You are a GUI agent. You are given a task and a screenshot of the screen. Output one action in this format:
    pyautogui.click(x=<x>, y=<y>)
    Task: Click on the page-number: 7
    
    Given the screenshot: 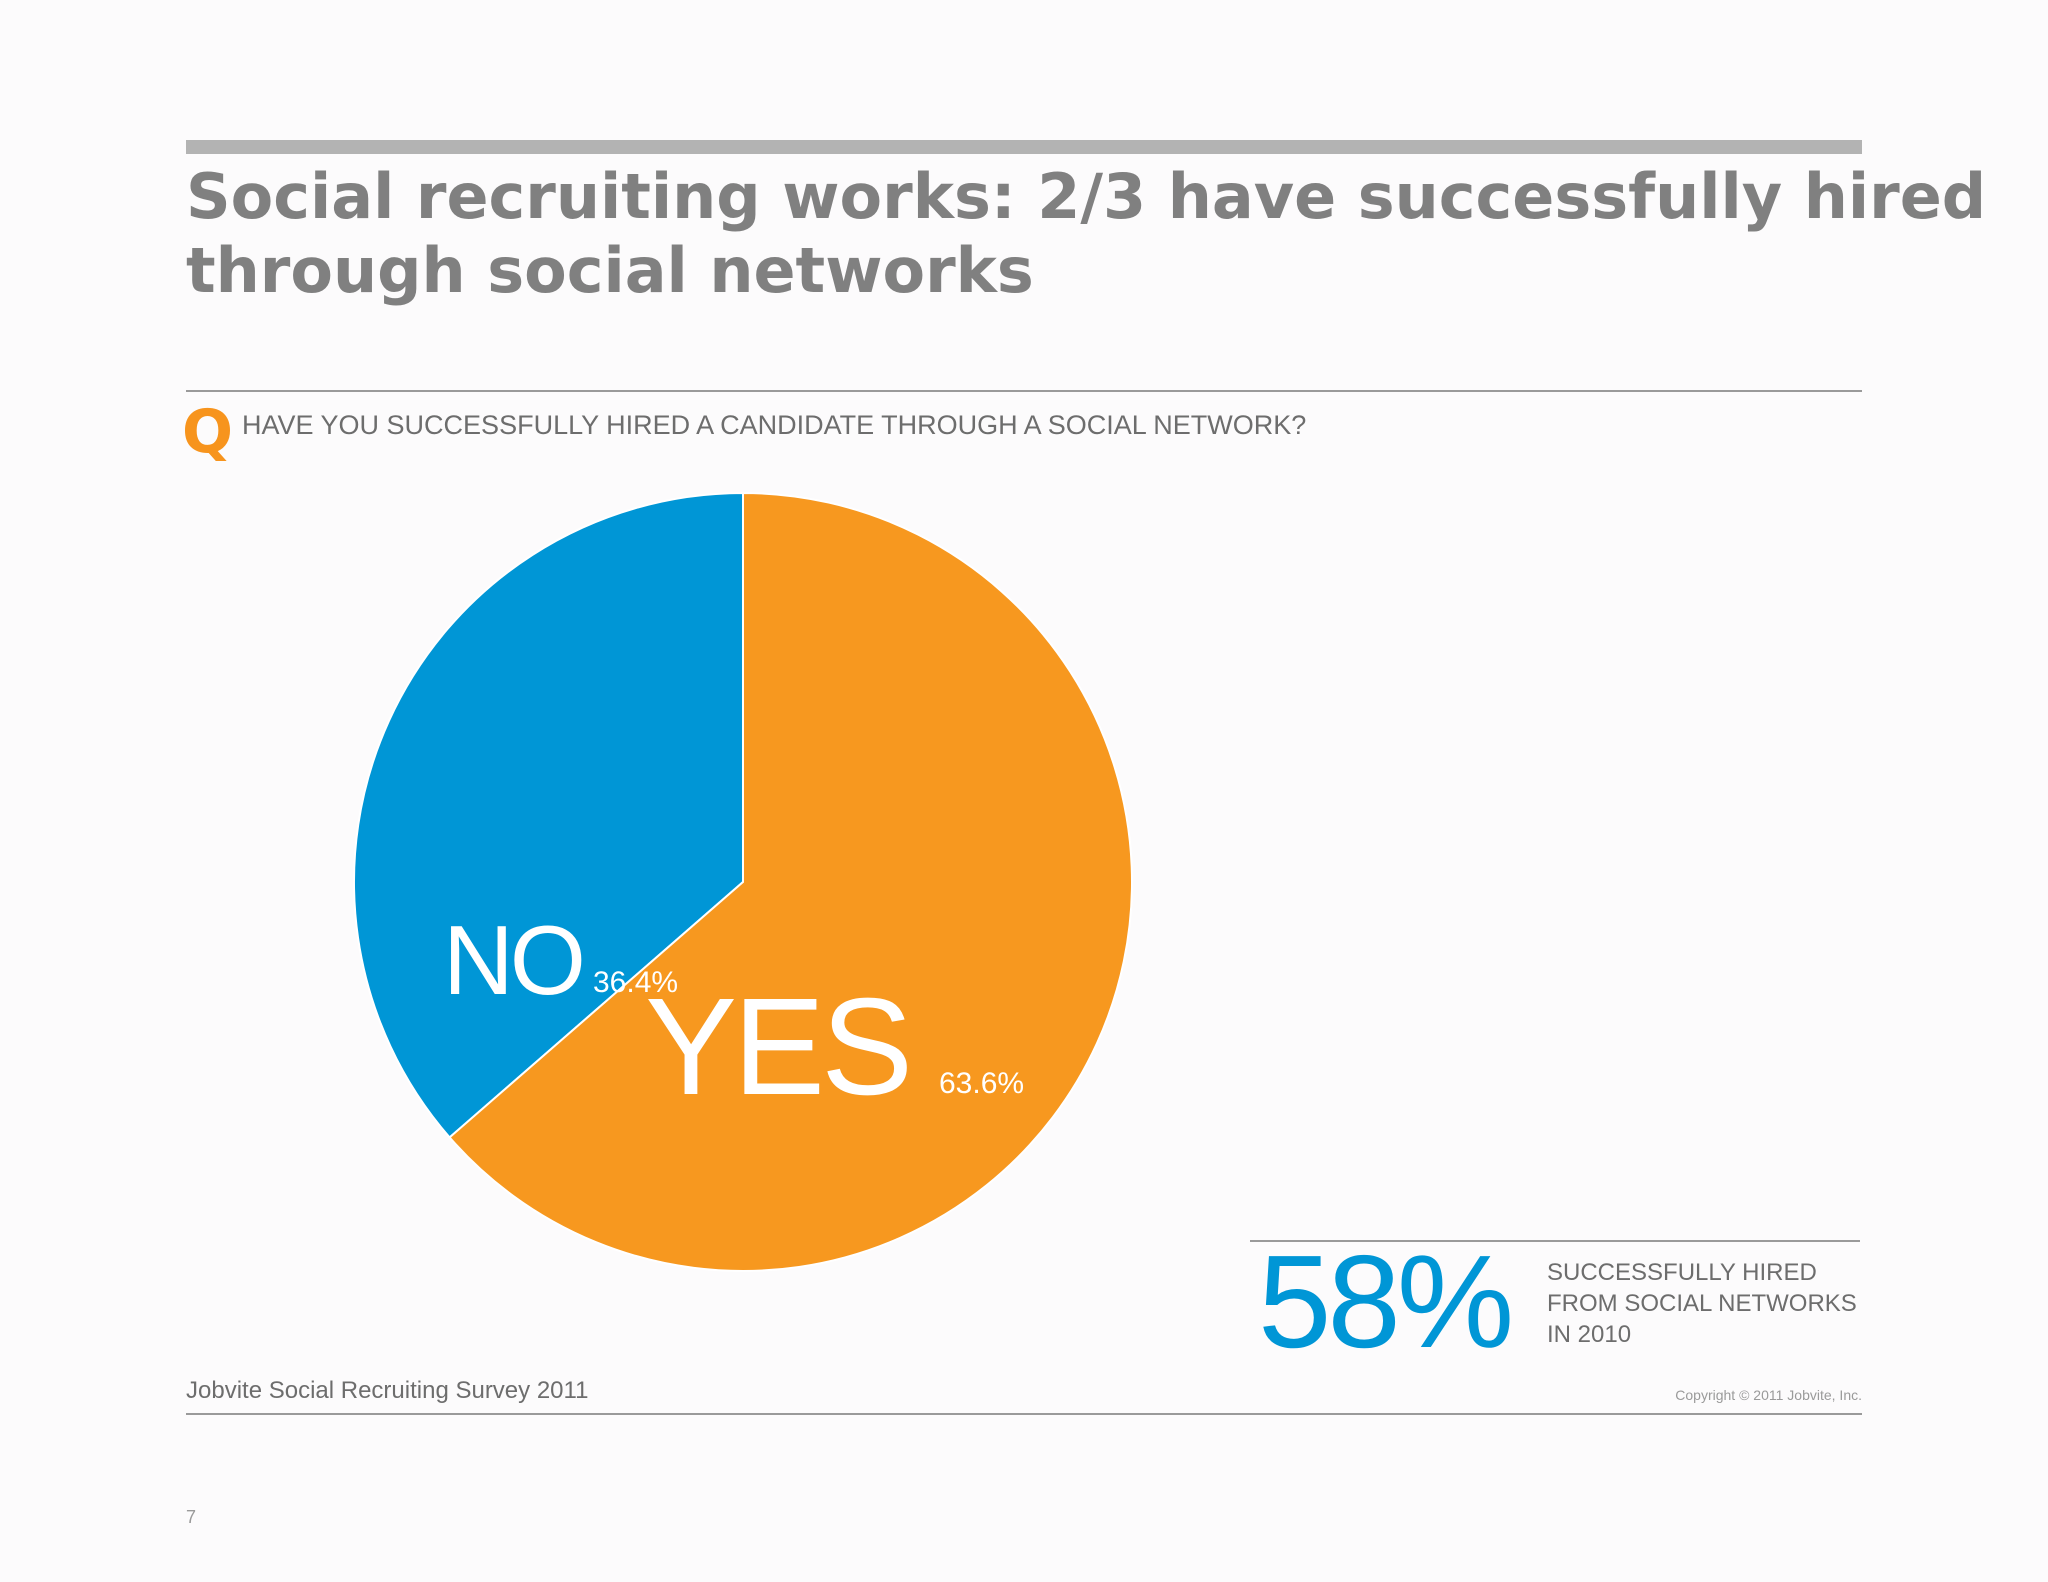 What is the action you would take?
    pyautogui.click(x=191, y=1517)
    